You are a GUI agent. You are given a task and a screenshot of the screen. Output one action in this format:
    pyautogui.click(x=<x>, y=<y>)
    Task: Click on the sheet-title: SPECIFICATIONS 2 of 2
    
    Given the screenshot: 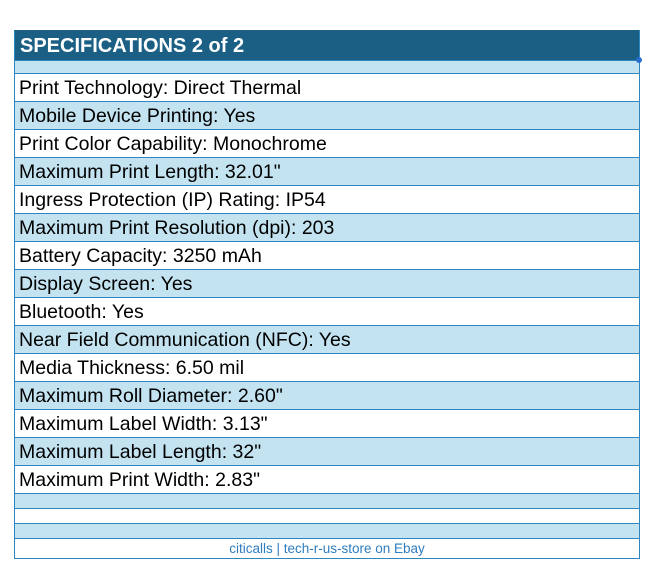 What is the action you would take?
    pyautogui.click(x=327, y=45)
    